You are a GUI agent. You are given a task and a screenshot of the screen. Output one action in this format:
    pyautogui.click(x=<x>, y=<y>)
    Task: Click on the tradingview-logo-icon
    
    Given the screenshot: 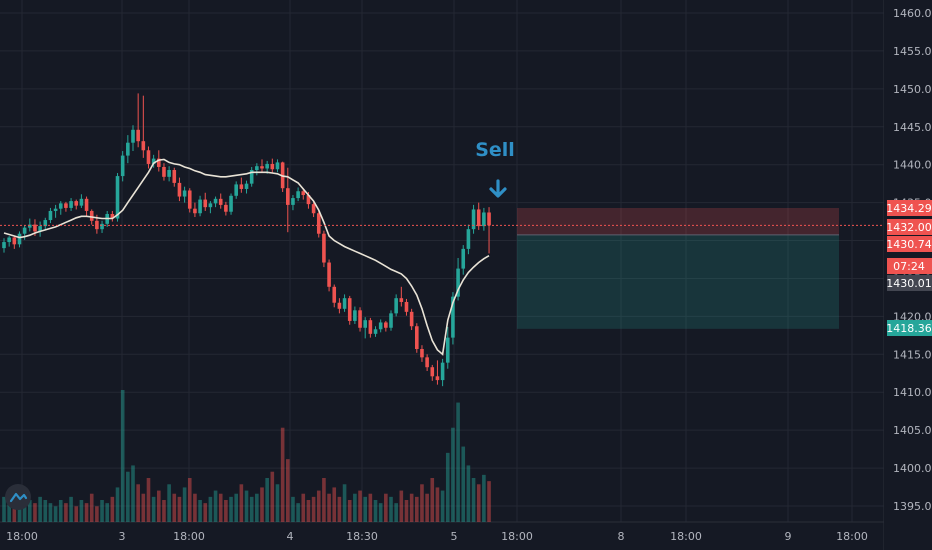 What is the action you would take?
    pyautogui.click(x=18, y=497)
    